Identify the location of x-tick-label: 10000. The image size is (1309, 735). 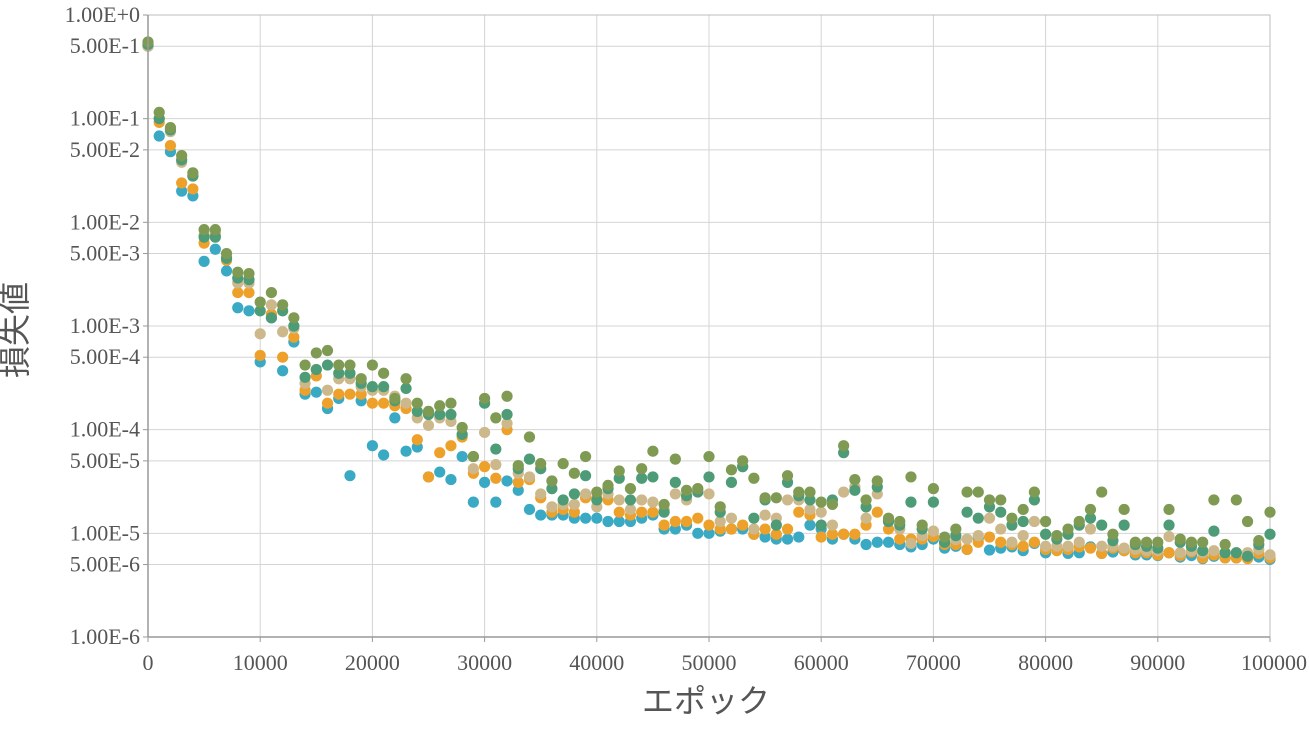
(260, 662).